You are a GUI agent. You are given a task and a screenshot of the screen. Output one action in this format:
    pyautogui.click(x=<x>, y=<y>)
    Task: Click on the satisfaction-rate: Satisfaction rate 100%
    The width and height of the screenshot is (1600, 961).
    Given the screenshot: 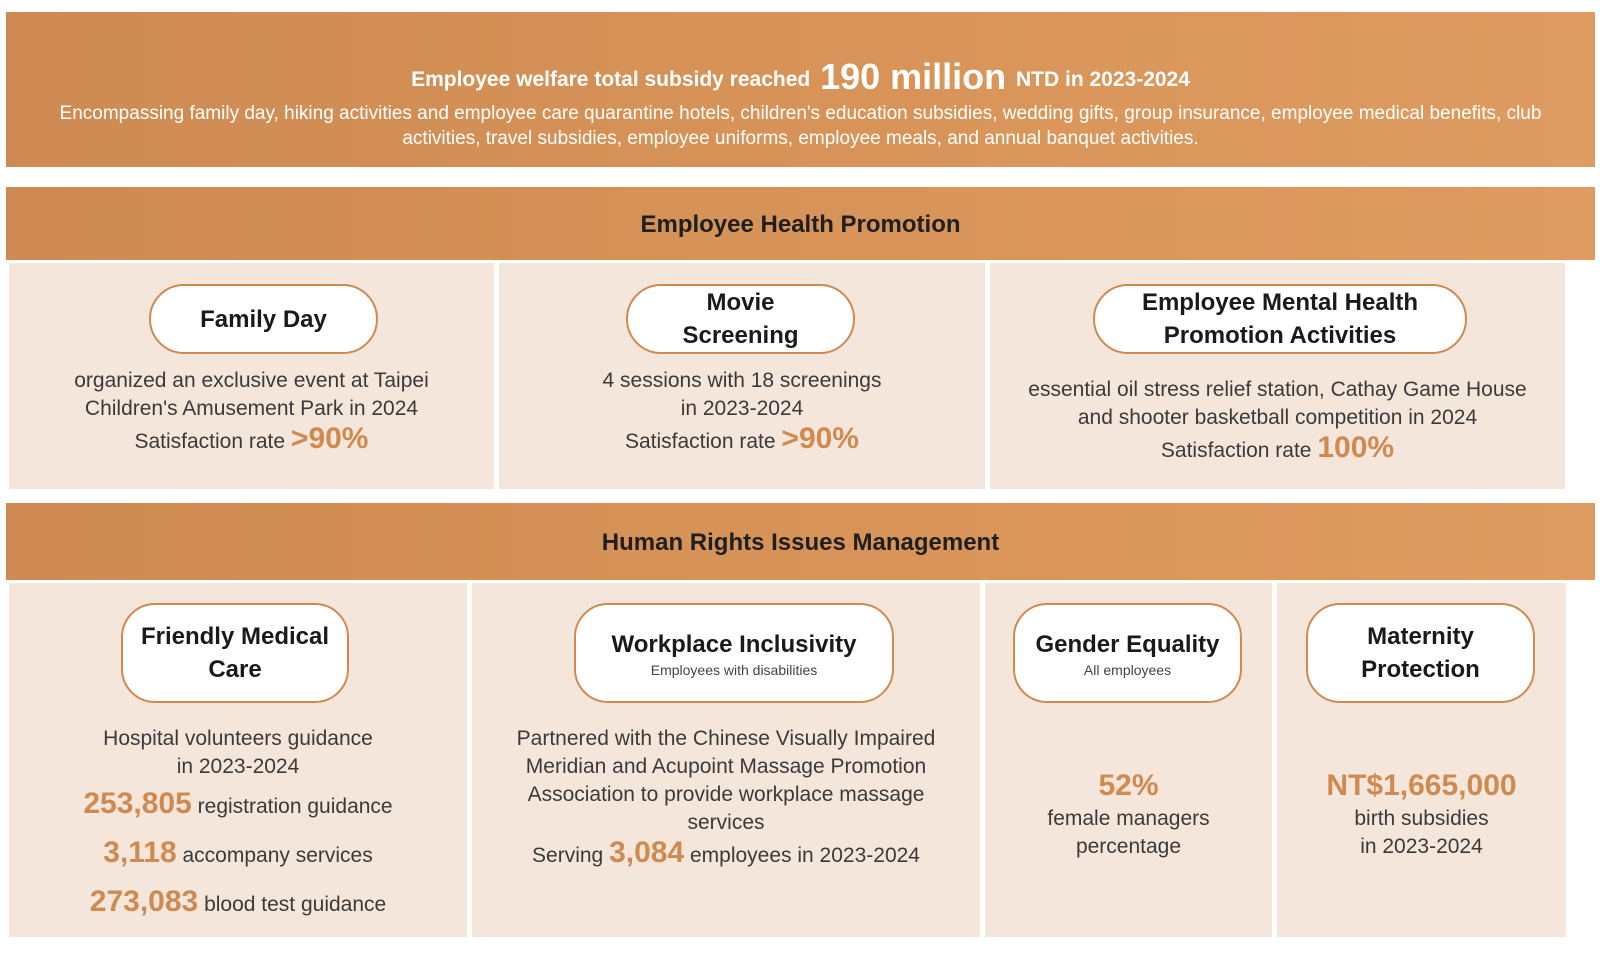 What is the action you would take?
    pyautogui.click(x=1277, y=448)
    